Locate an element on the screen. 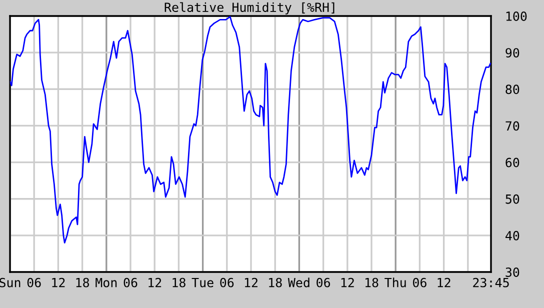 Image resolution: width=544 pixels, height=308 pixels. y-tick-label: 90 is located at coordinates (513, 53).